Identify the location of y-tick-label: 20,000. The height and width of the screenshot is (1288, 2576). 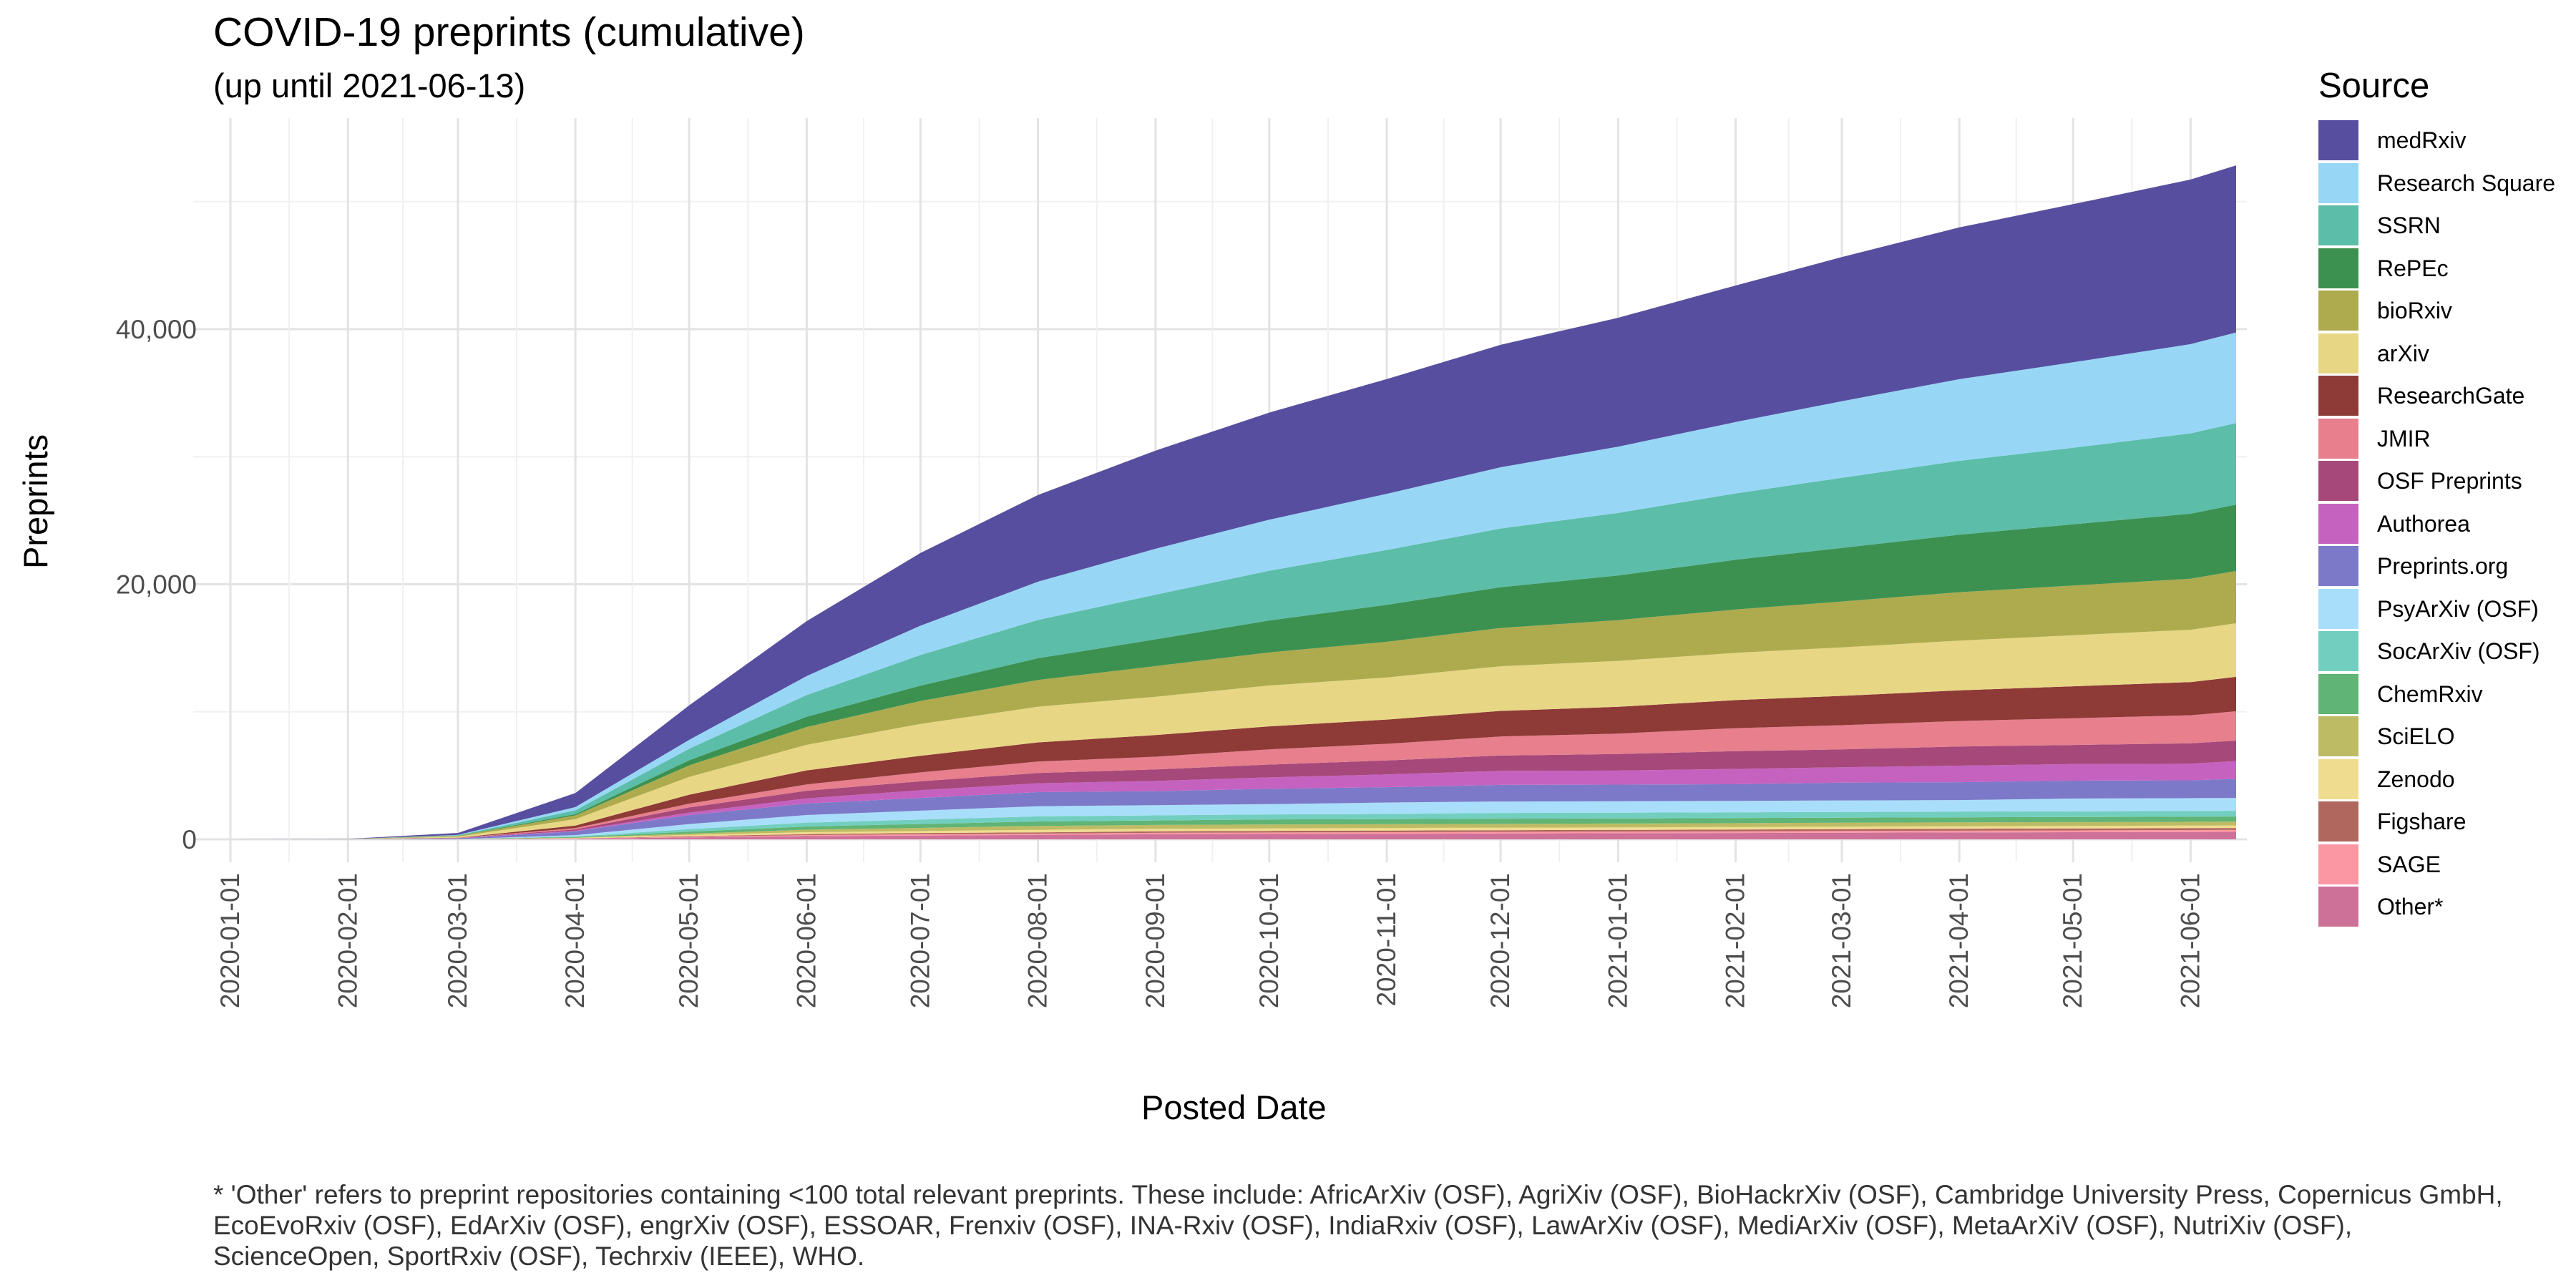
(156, 585).